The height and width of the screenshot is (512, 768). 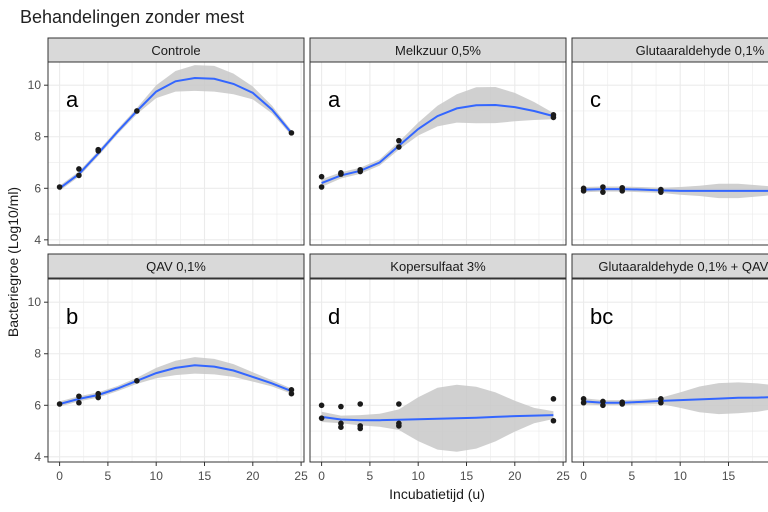 What do you see at coordinates (437, 494) in the screenshot?
I see `x-axis-label: Incubatietijd (u)` at bounding box center [437, 494].